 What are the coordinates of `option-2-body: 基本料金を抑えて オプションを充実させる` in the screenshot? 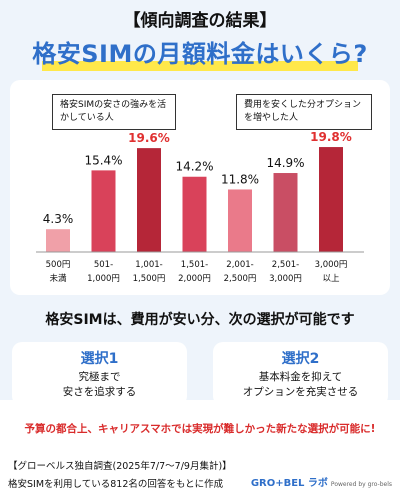 It's located at (300, 385).